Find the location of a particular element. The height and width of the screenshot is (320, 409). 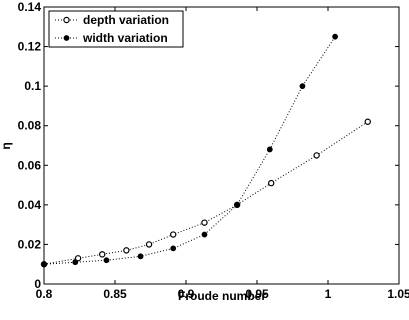

y-axis-label: η is located at coordinates (6, 145).